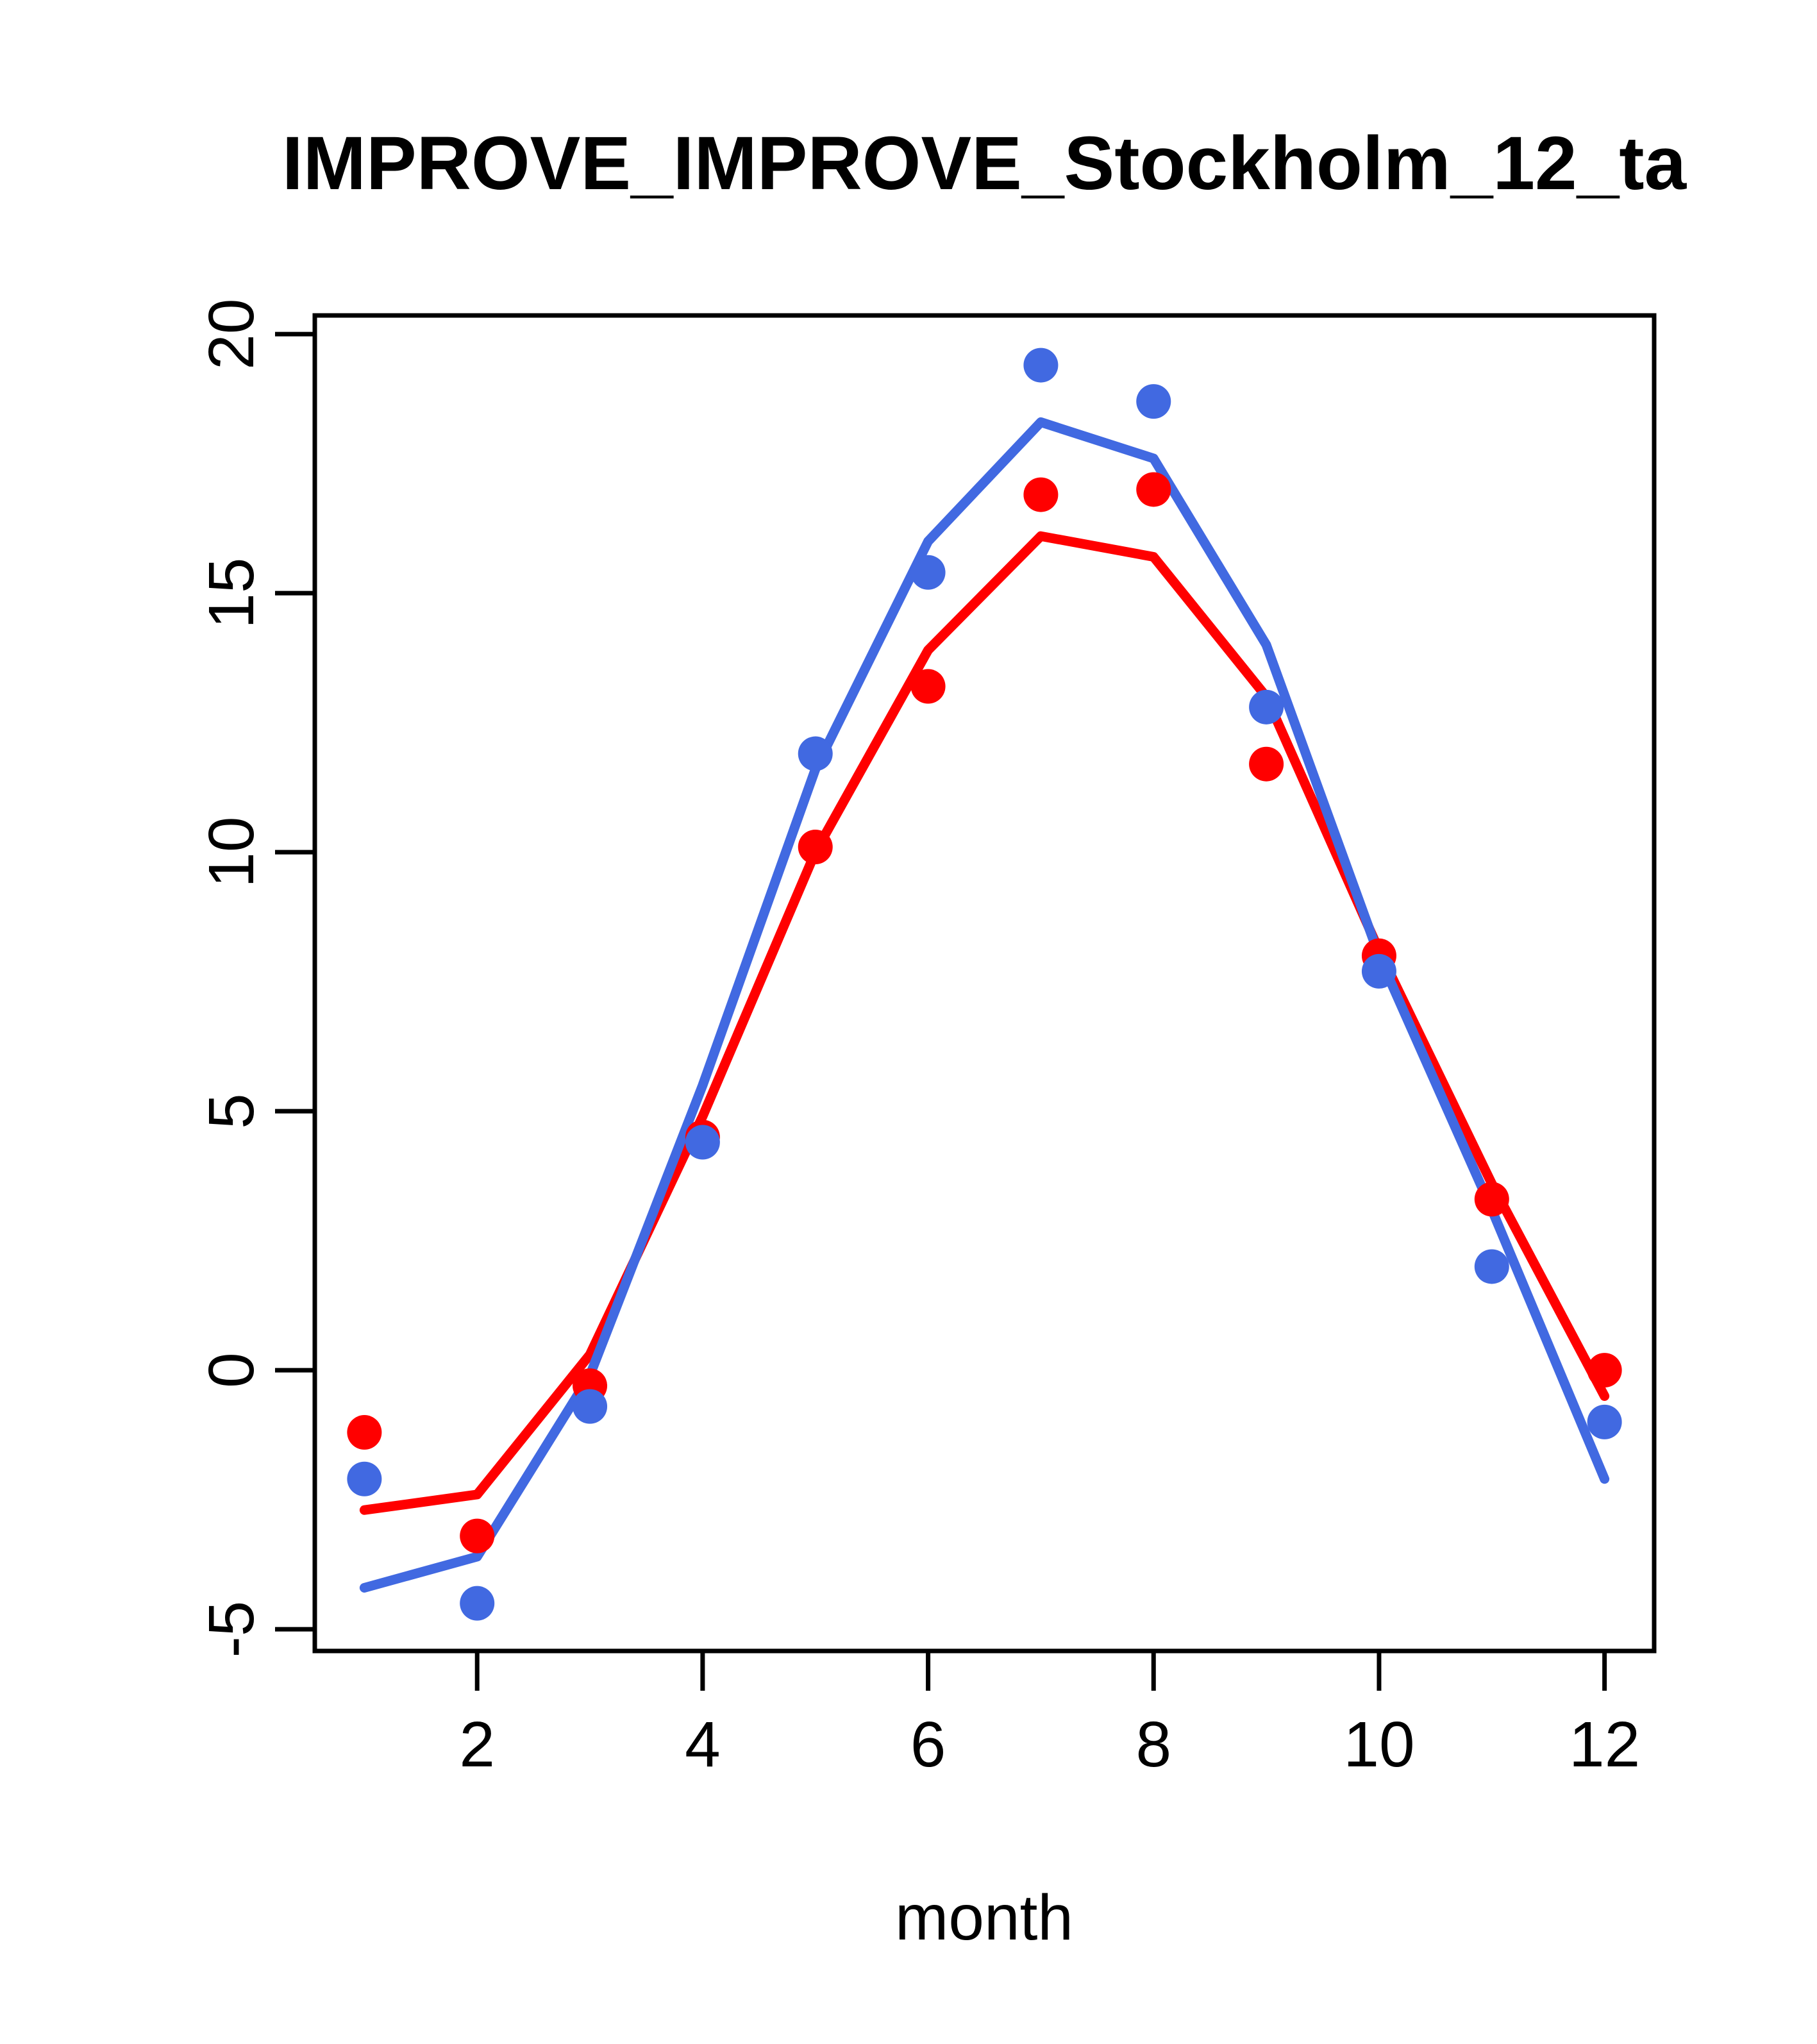 This screenshot has width=1817, height=2044. I want to click on x-tick-label: 12, so click(1604, 1744).